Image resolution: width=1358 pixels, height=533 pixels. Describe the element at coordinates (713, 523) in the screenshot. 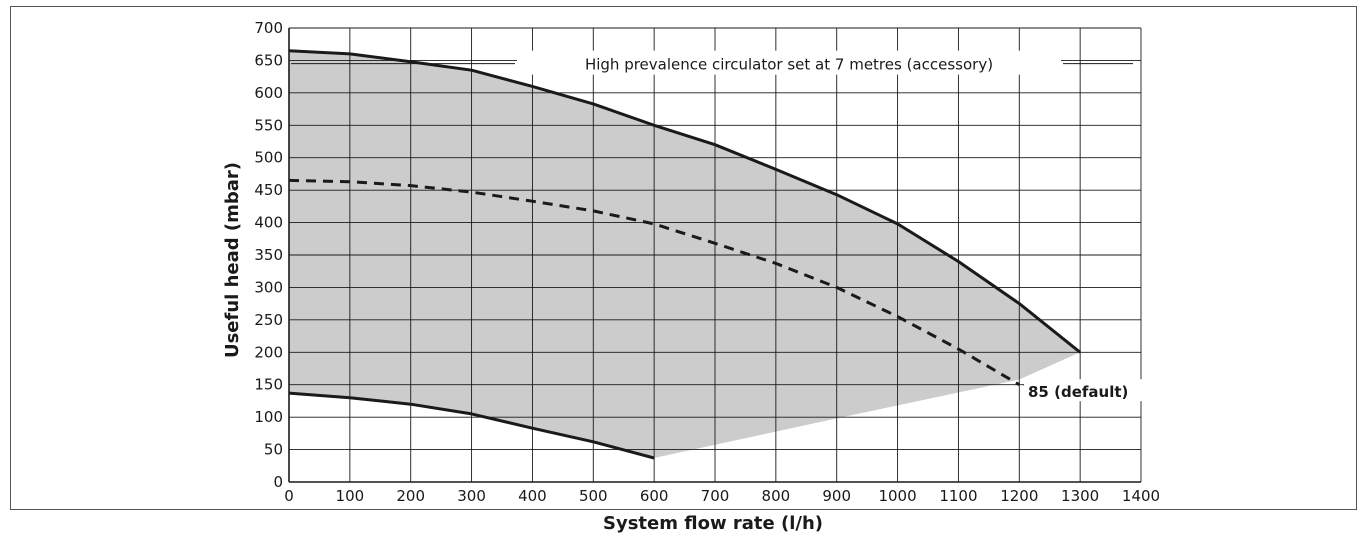

I see `x-axis-title: System flow rate (l/h)` at that location.